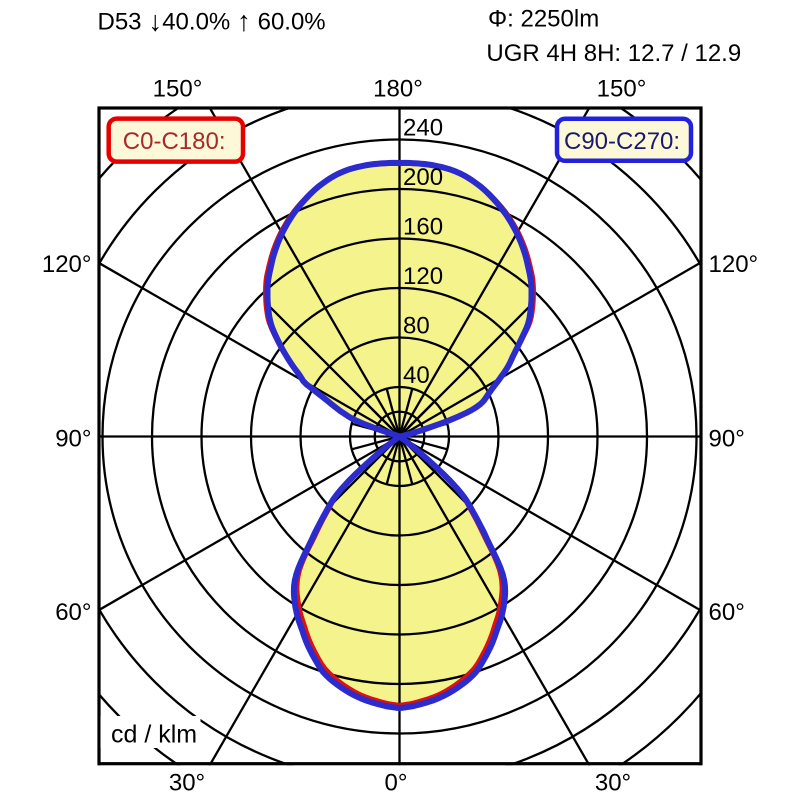  Describe the element at coordinates (613, 53) in the screenshot. I see `svg-text: UGR 4H 8H: 12.7 / 12.9` at that location.